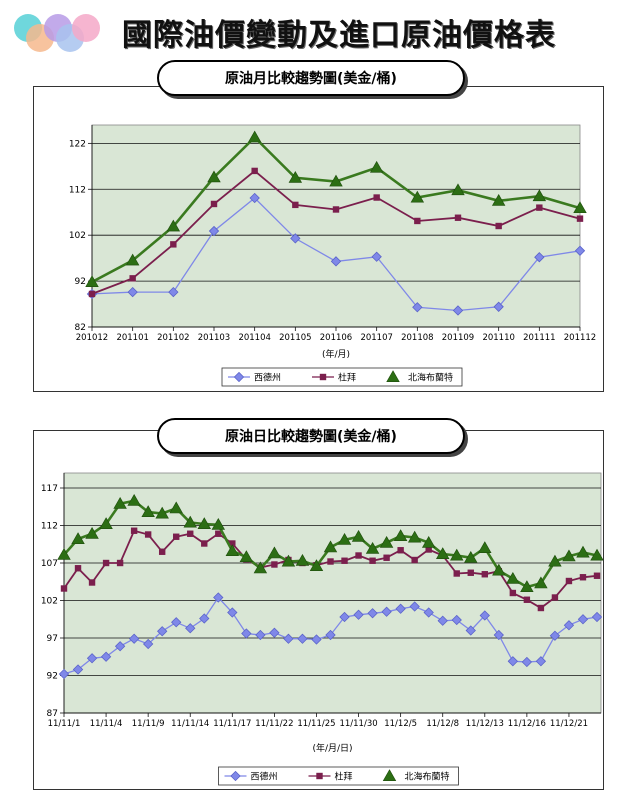 This screenshot has height=810, width=627. What do you see at coordinates (49, 602) in the screenshot?
I see `y-tick-label: 102` at bounding box center [49, 602].